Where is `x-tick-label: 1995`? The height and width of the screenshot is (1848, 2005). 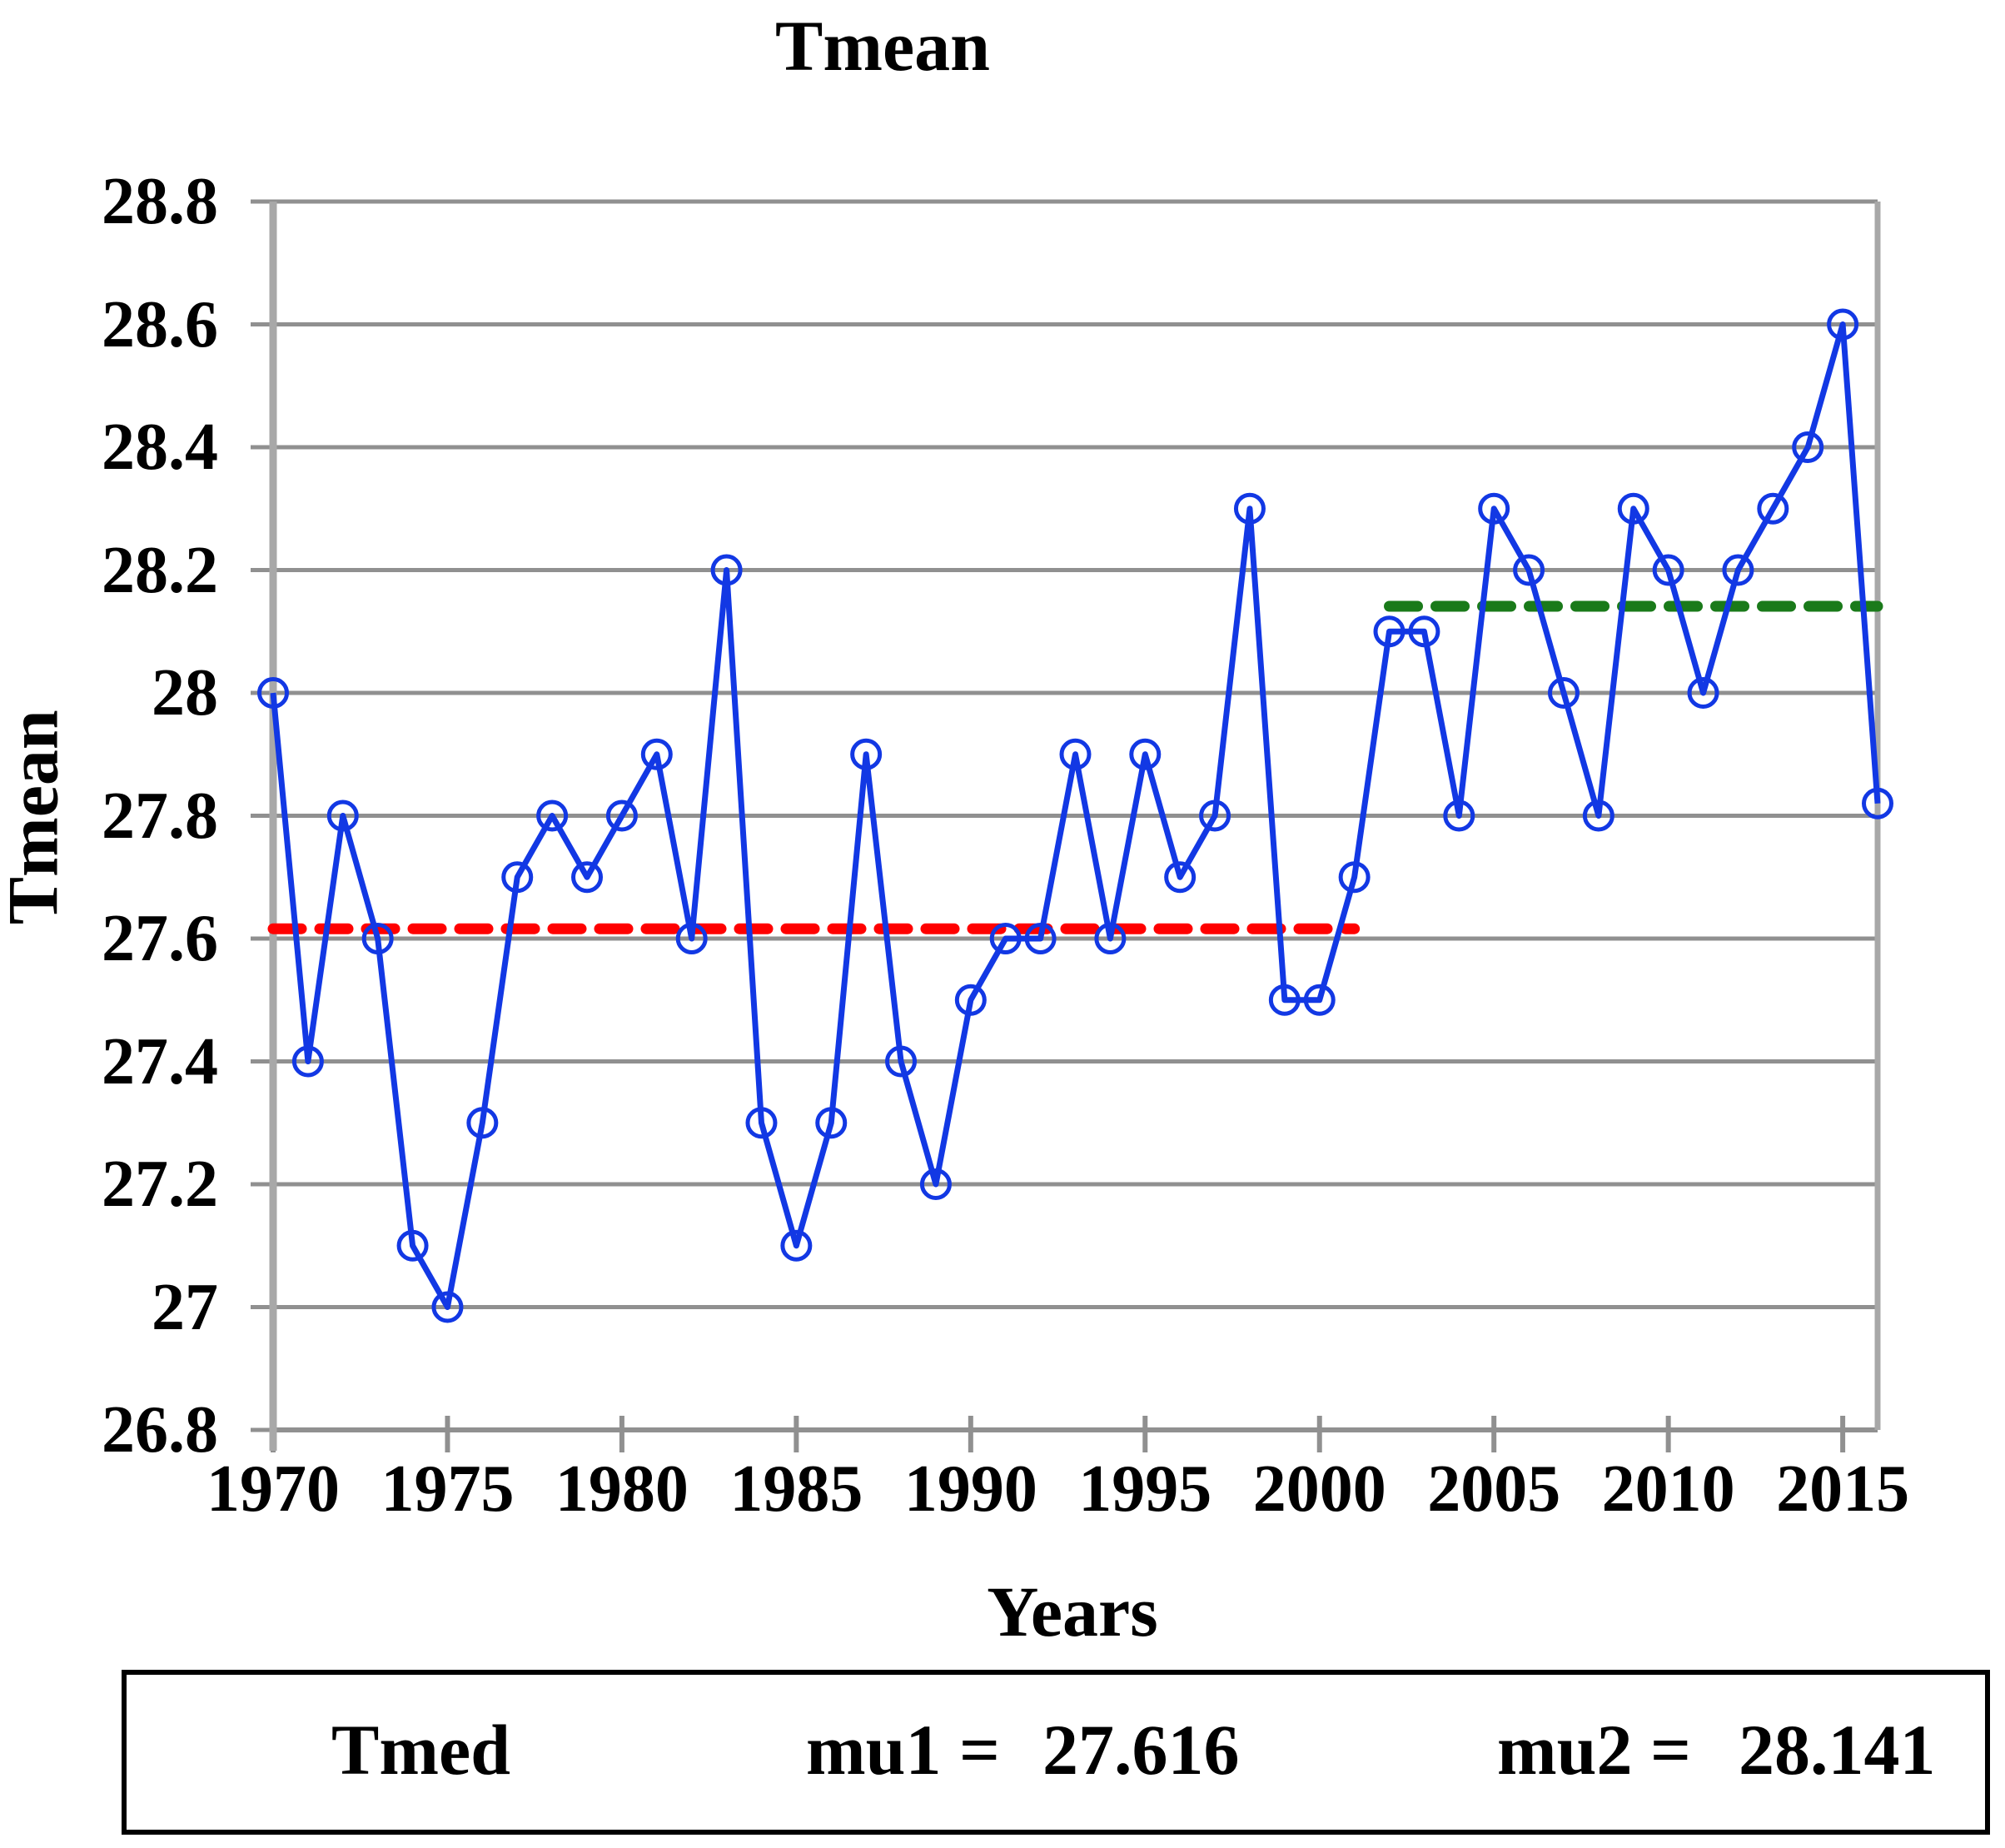 x-tick-label: 1995 is located at coordinates (1145, 1489).